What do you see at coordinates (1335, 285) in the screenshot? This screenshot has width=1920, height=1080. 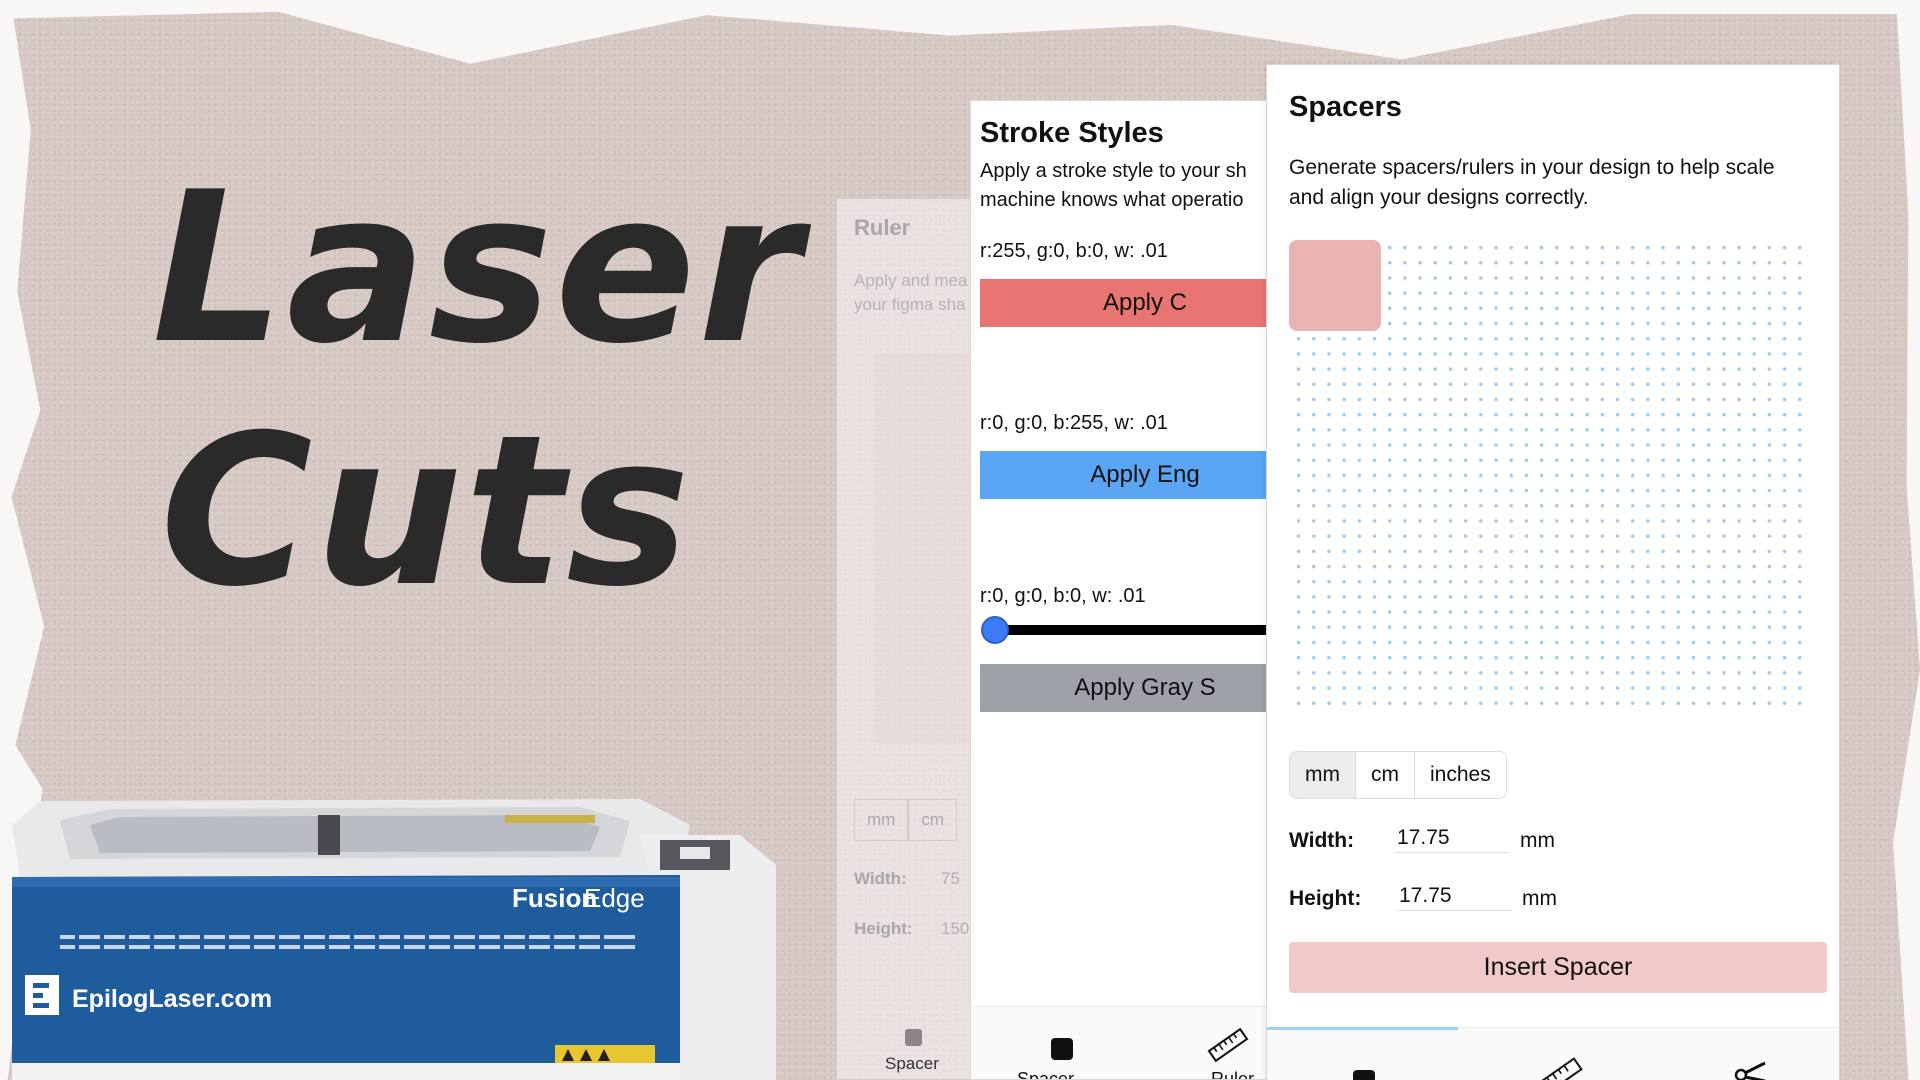 I see `spacer-preview-swatch` at bounding box center [1335, 285].